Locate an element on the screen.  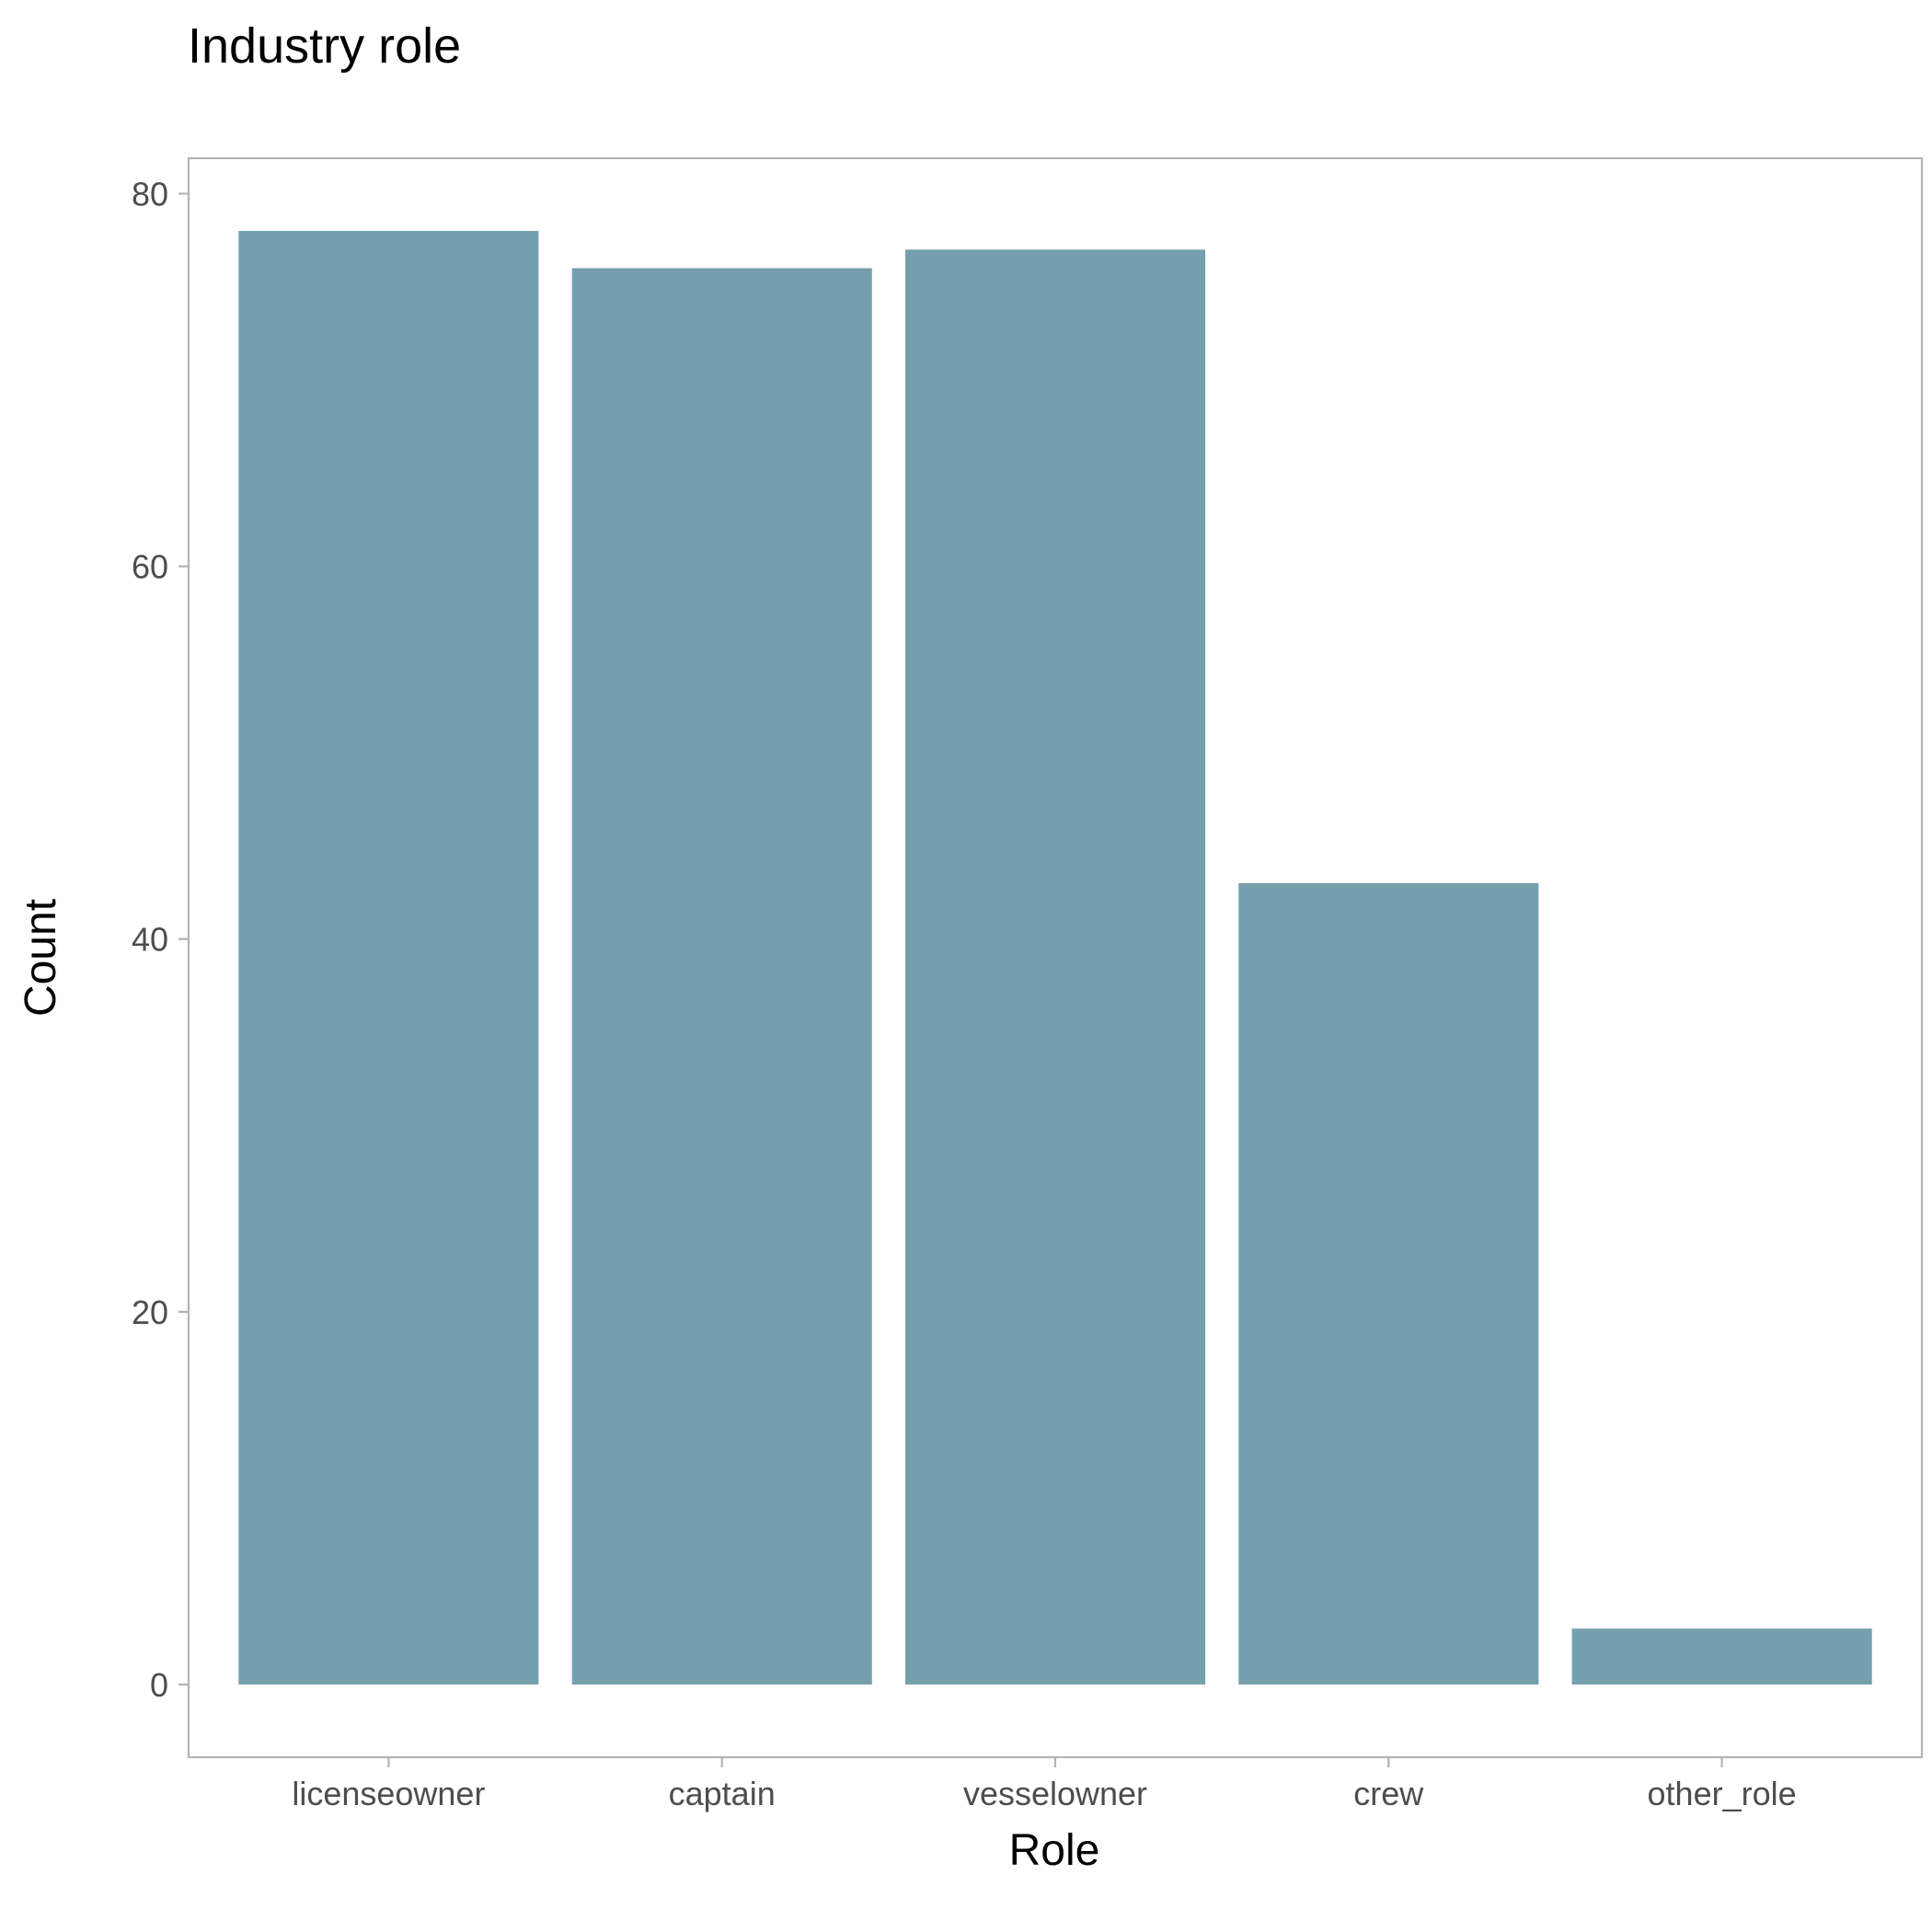
chart-title: Industry role is located at coordinates (324, 46).